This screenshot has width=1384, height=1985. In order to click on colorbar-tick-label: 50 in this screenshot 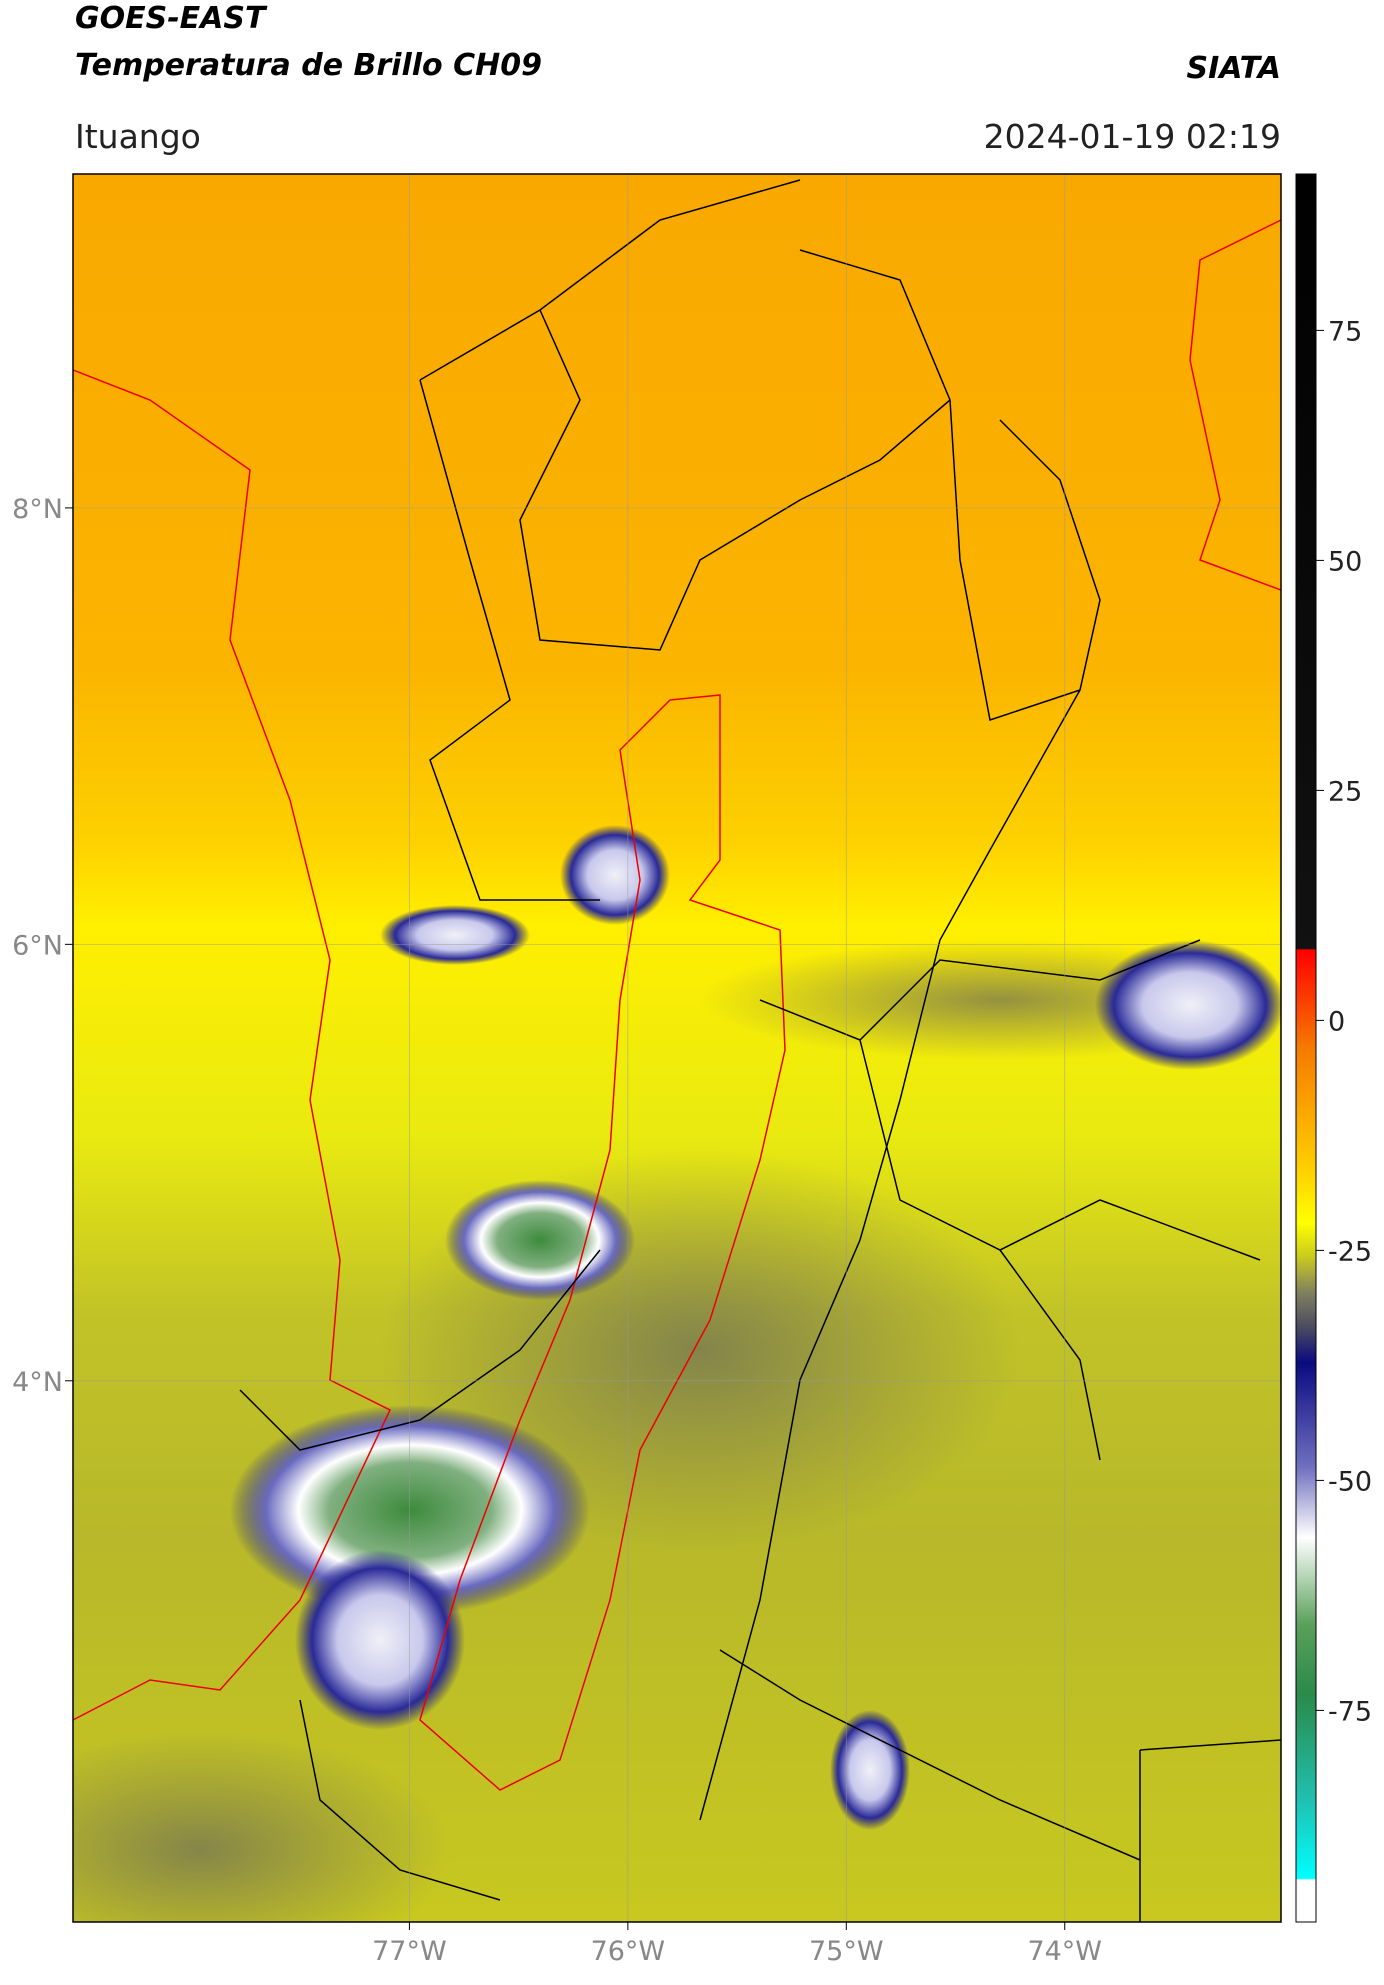, I will do `click(1345, 561)`.